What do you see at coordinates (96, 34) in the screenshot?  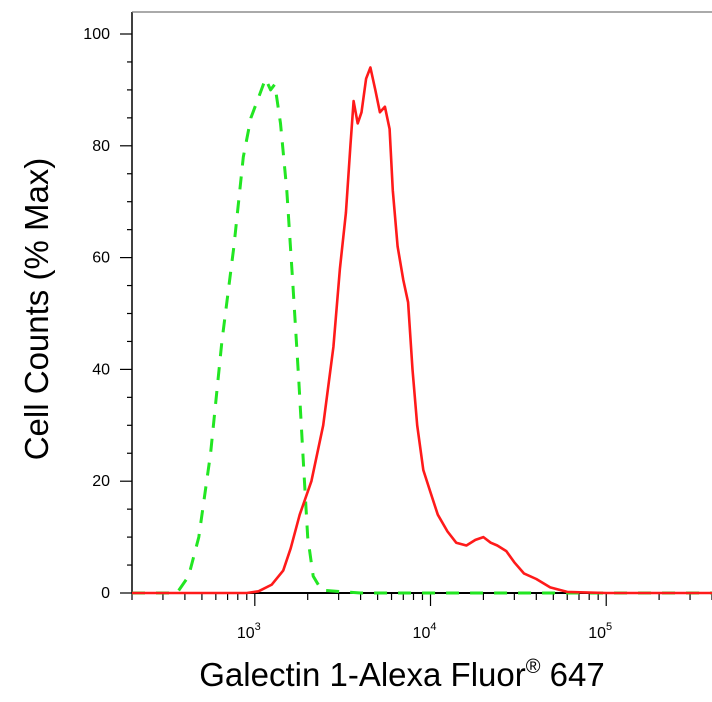 I see `y-tick-label: 100` at bounding box center [96, 34].